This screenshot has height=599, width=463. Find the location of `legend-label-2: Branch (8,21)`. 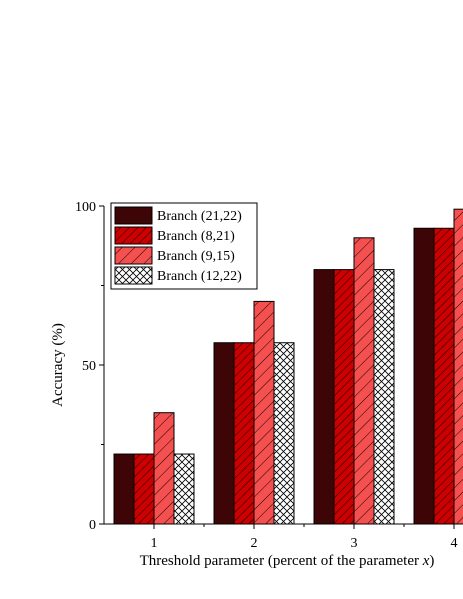

legend-label-2: Branch (8,21) is located at coordinates (196, 236).